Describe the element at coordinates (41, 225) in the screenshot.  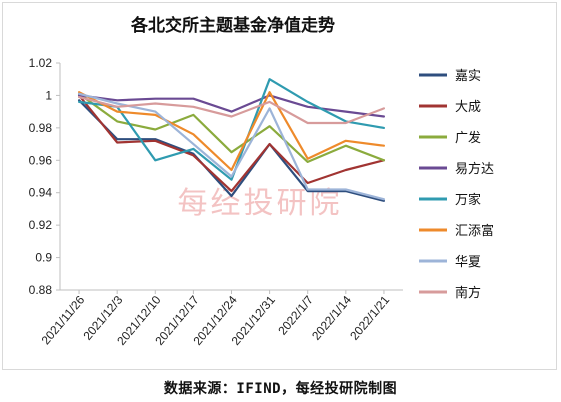
I see `y-tick-label: 0.92` at that location.